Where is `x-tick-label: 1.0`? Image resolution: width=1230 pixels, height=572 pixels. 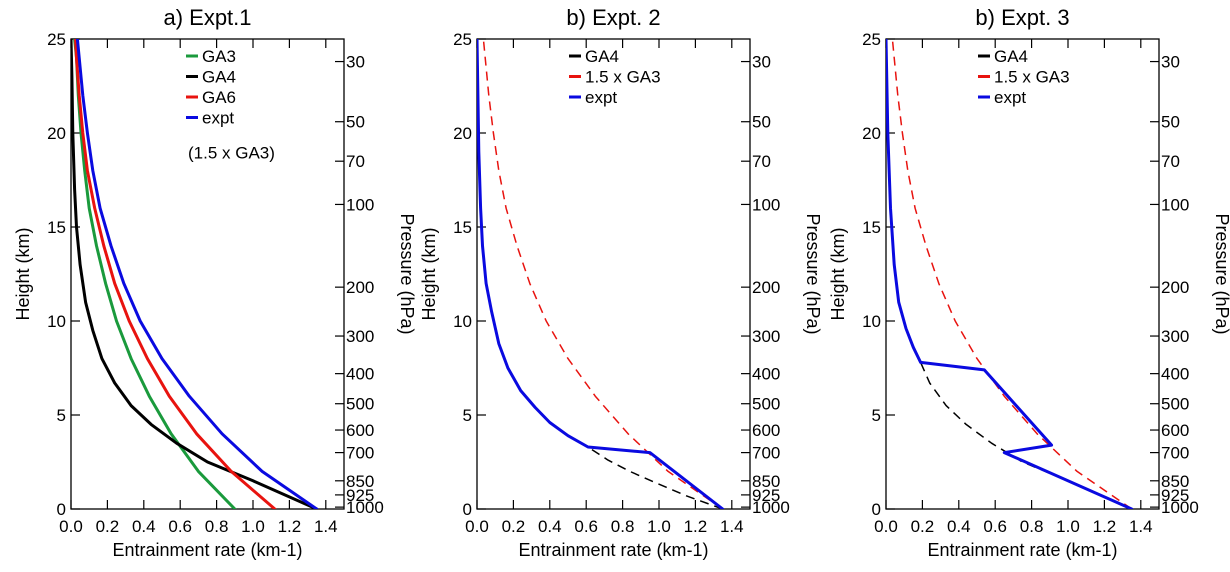 x-tick-label: 1.0 is located at coordinates (253, 526).